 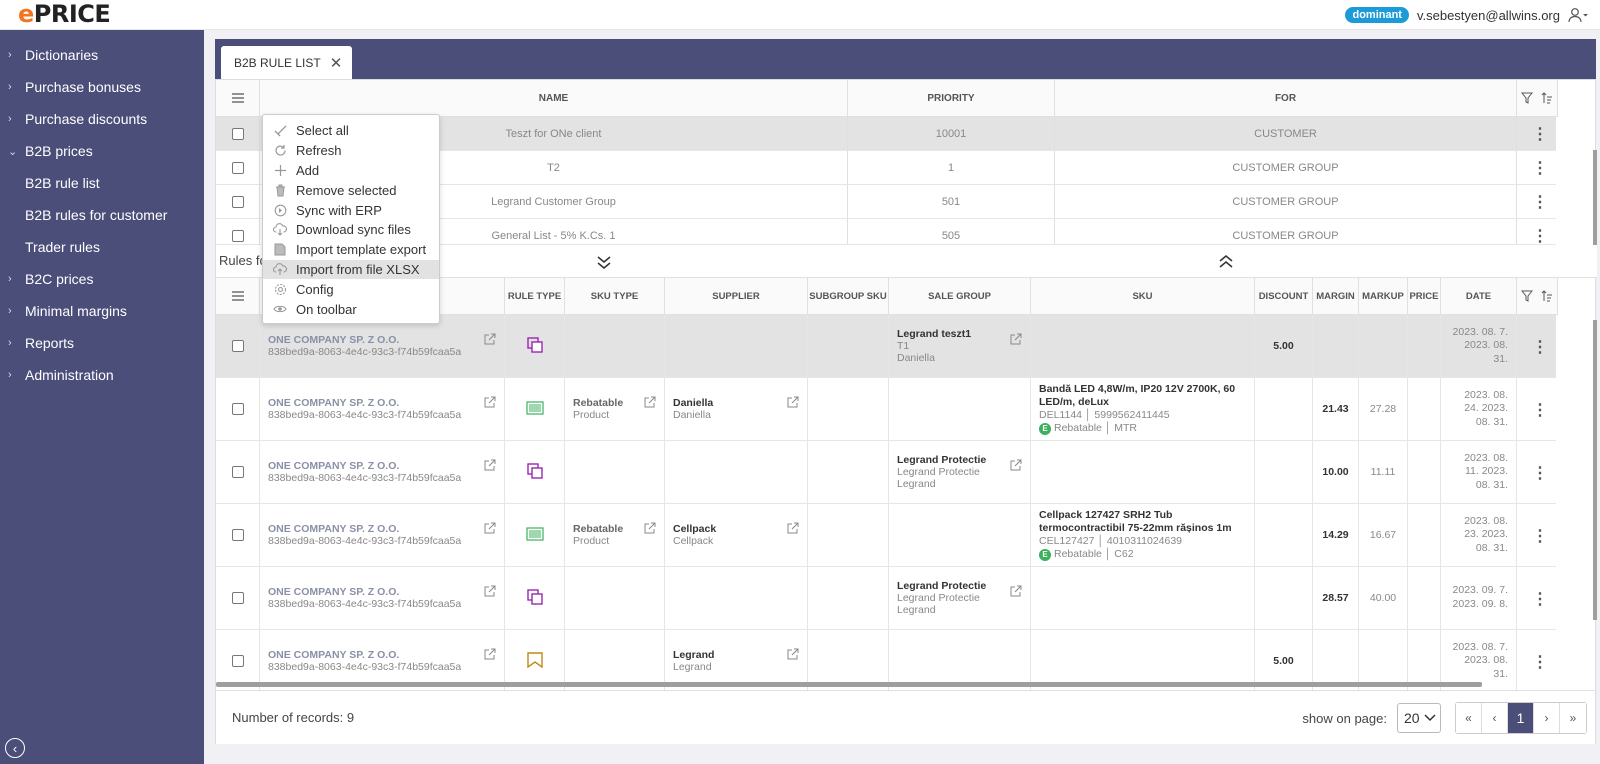 What do you see at coordinates (351, 289) in the screenshot?
I see `menu-item-config: Config` at bounding box center [351, 289].